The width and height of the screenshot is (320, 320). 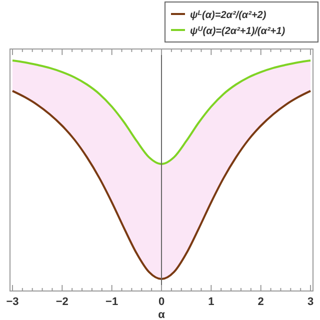 I want to click on x-tick-label: 1, so click(x=211, y=302).